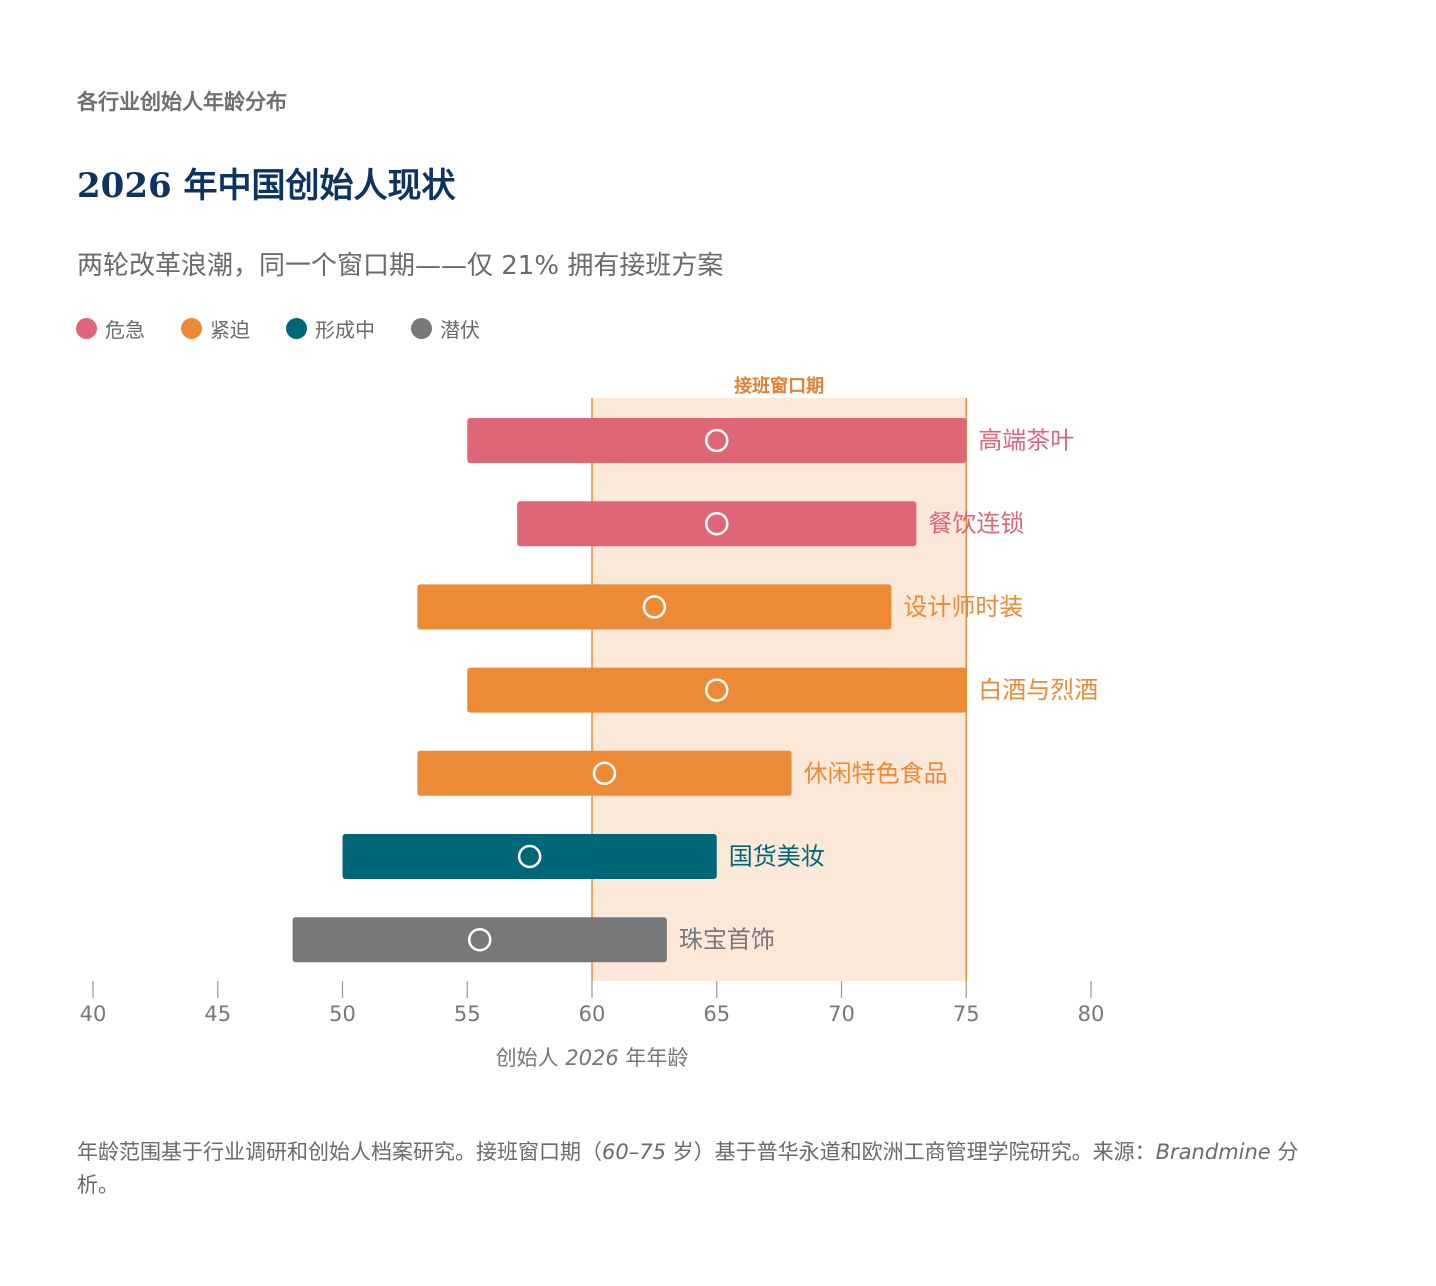  Describe the element at coordinates (976, 524) in the screenshot. I see `bar-label: 餐饮连锁` at that location.